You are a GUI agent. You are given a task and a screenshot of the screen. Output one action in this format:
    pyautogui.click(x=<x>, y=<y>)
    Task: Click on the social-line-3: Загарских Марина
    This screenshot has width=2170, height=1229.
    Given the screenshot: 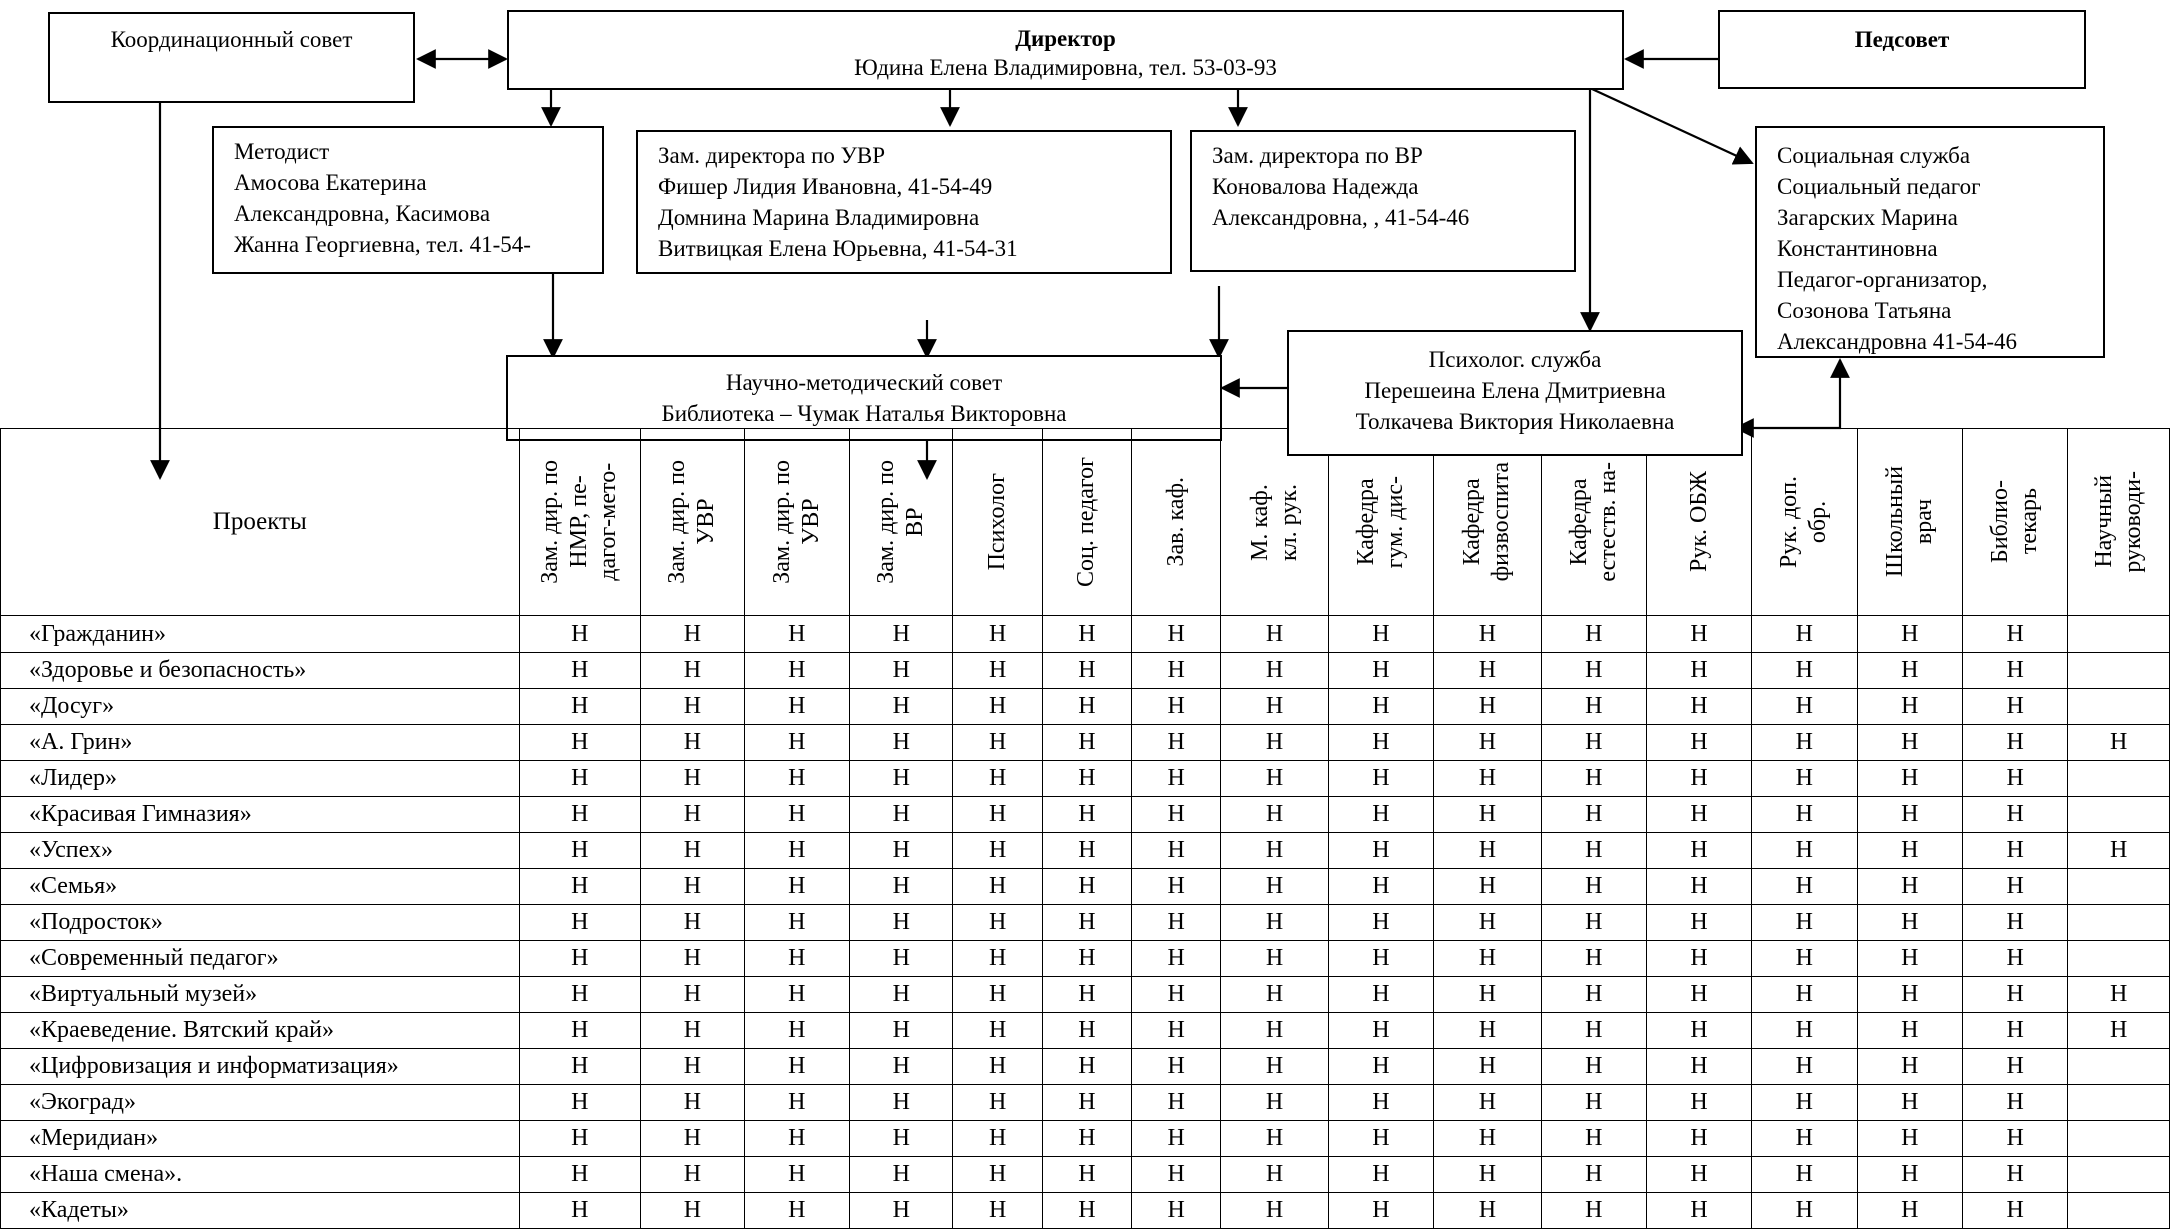 What is the action you would take?
    pyautogui.click(x=1867, y=217)
    